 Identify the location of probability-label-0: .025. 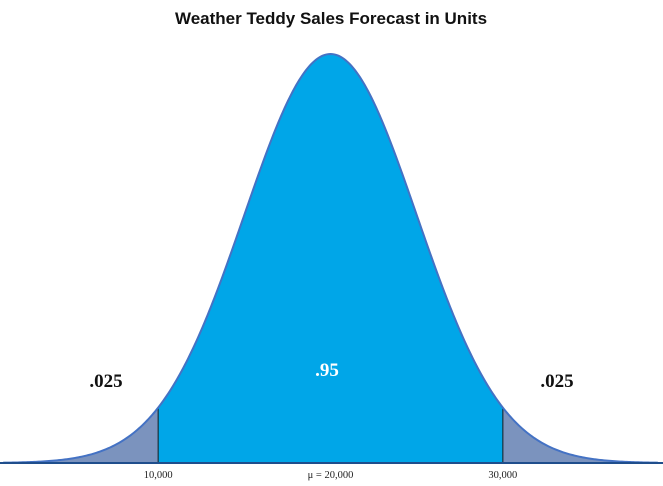
(105, 381).